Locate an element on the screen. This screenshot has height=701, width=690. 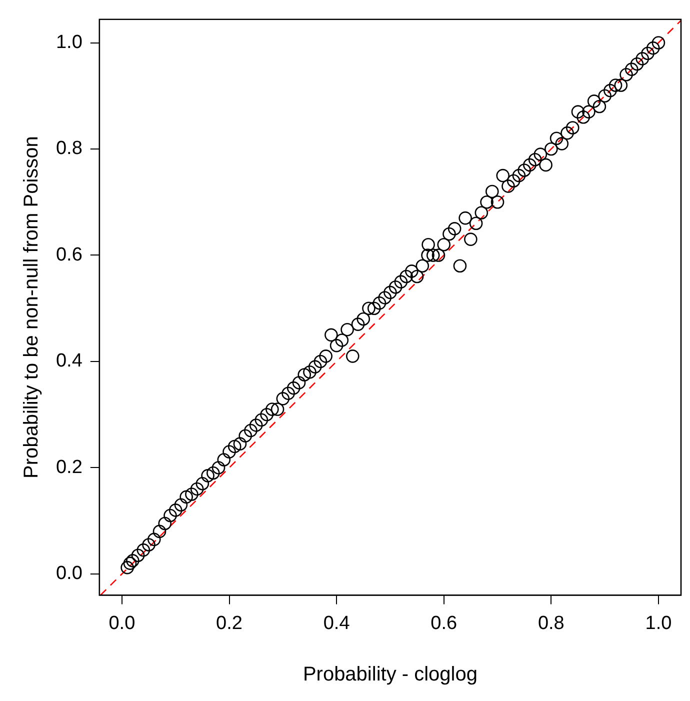
y-tick-label: 0.6 is located at coordinates (69, 255).